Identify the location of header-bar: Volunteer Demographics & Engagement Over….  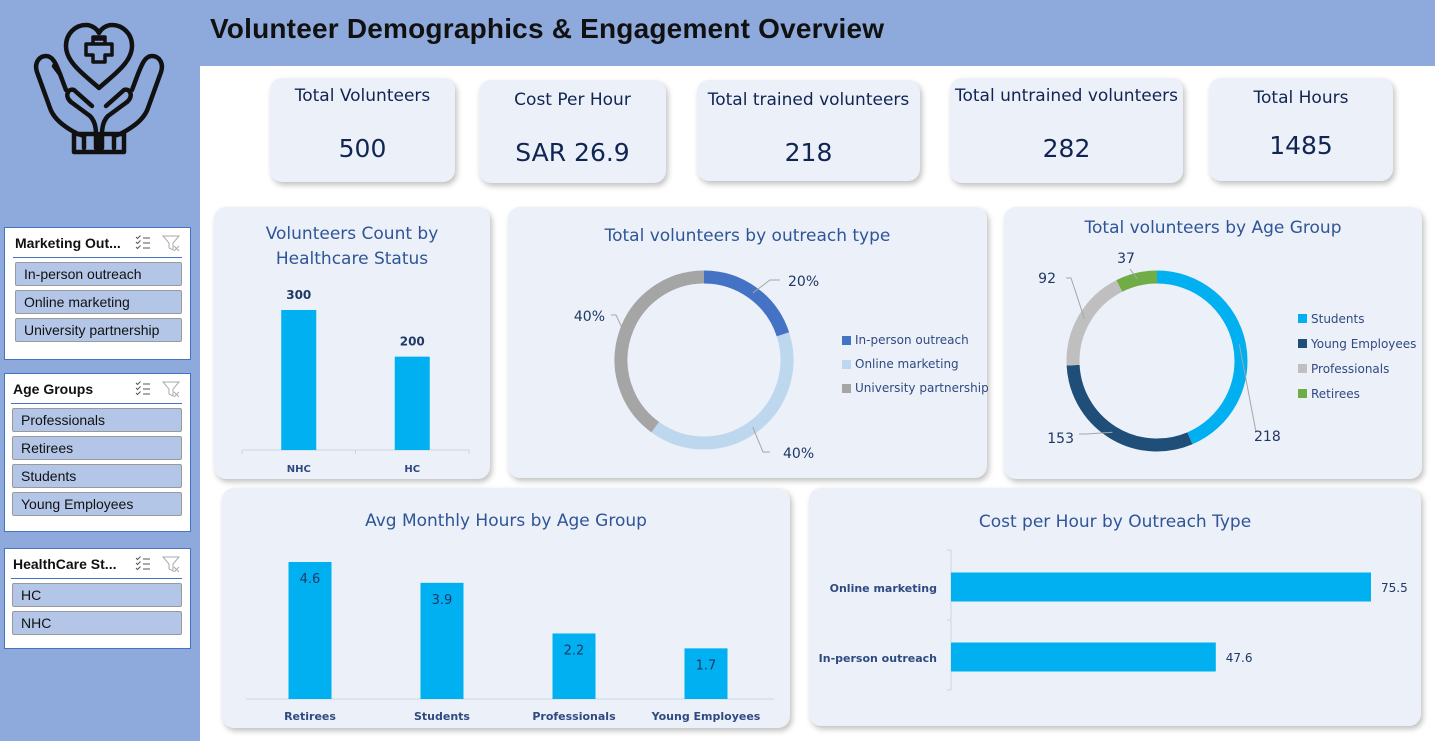
(817, 33).